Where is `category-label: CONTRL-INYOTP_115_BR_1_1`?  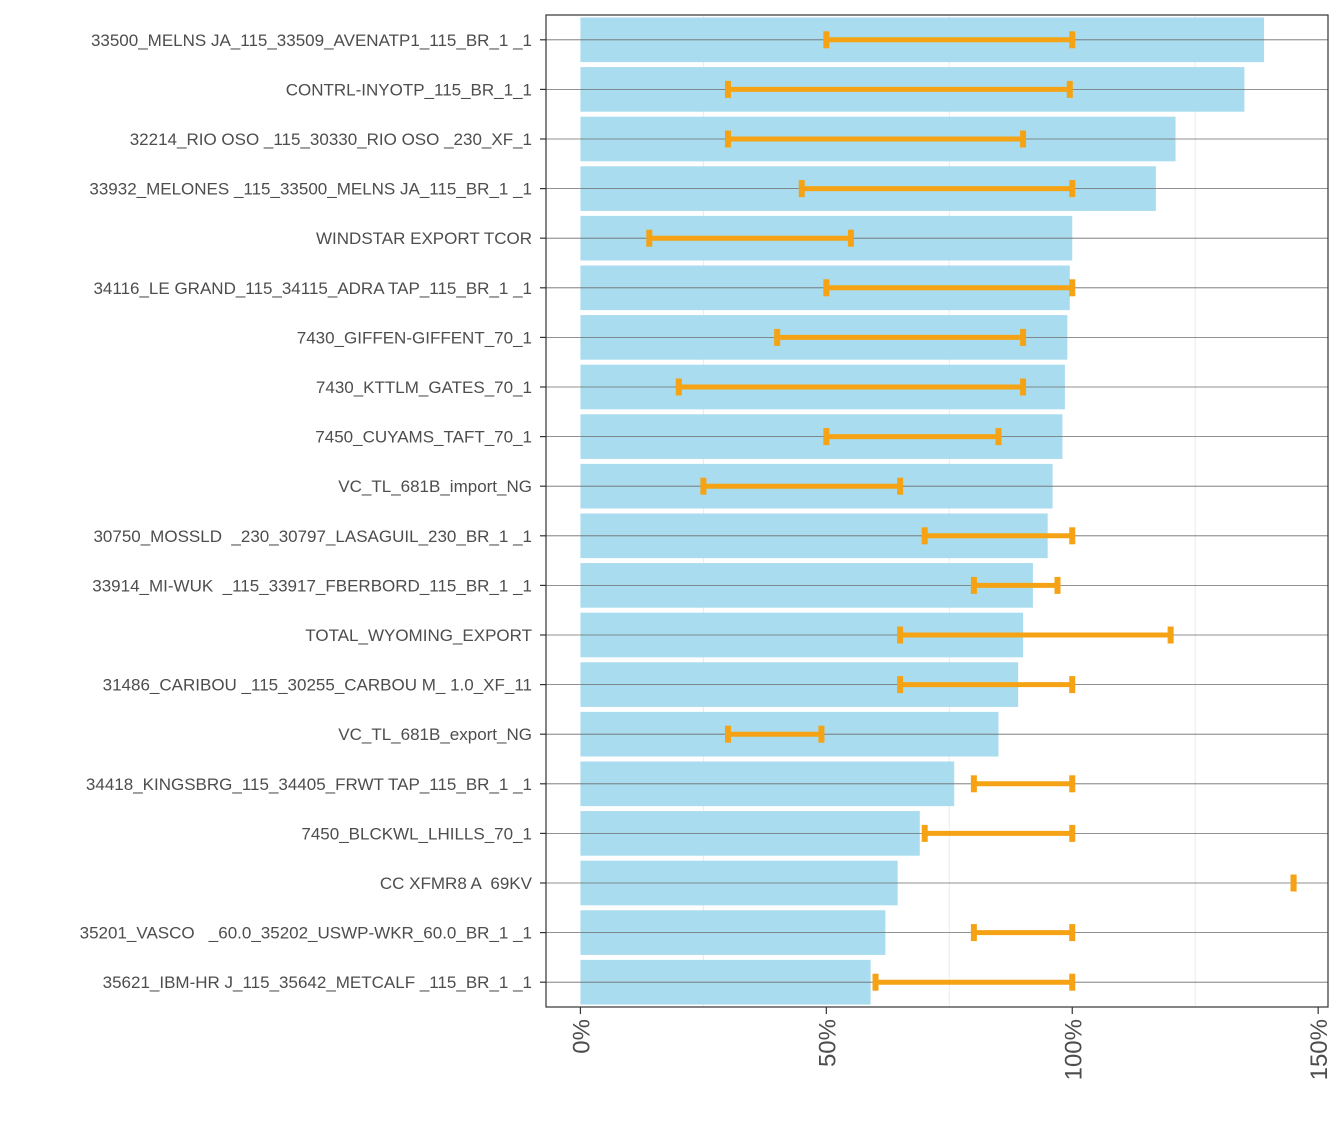 category-label: CONTRL-INYOTP_115_BR_1_1 is located at coordinates (409, 89).